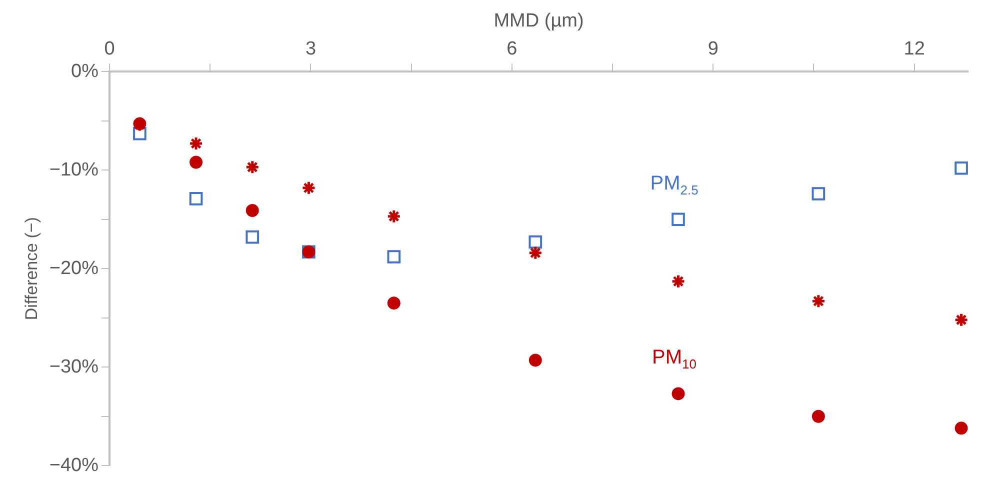 This screenshot has height=483, width=981. What do you see at coordinates (512, 49) in the screenshot?
I see `x-tick-label: 6` at bounding box center [512, 49].